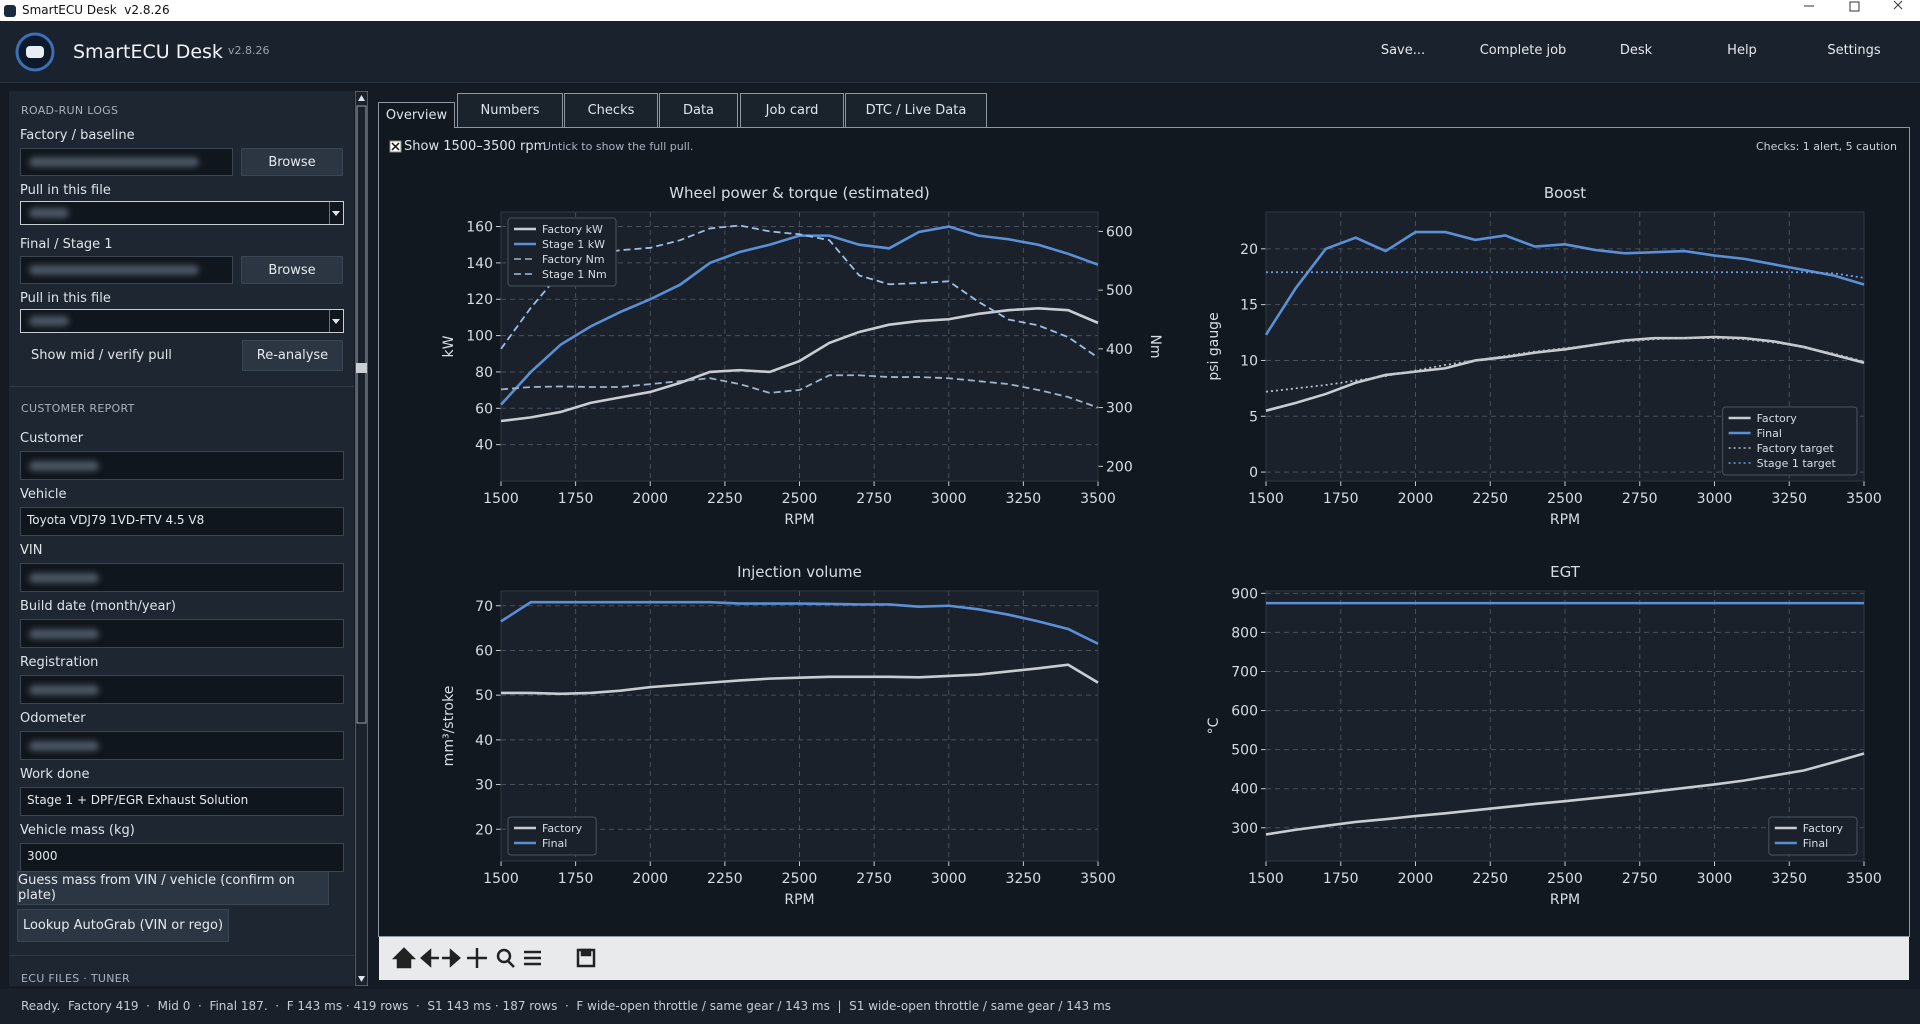 This screenshot has height=1024, width=1920. I want to click on toolbar-icons, so click(493, 958).